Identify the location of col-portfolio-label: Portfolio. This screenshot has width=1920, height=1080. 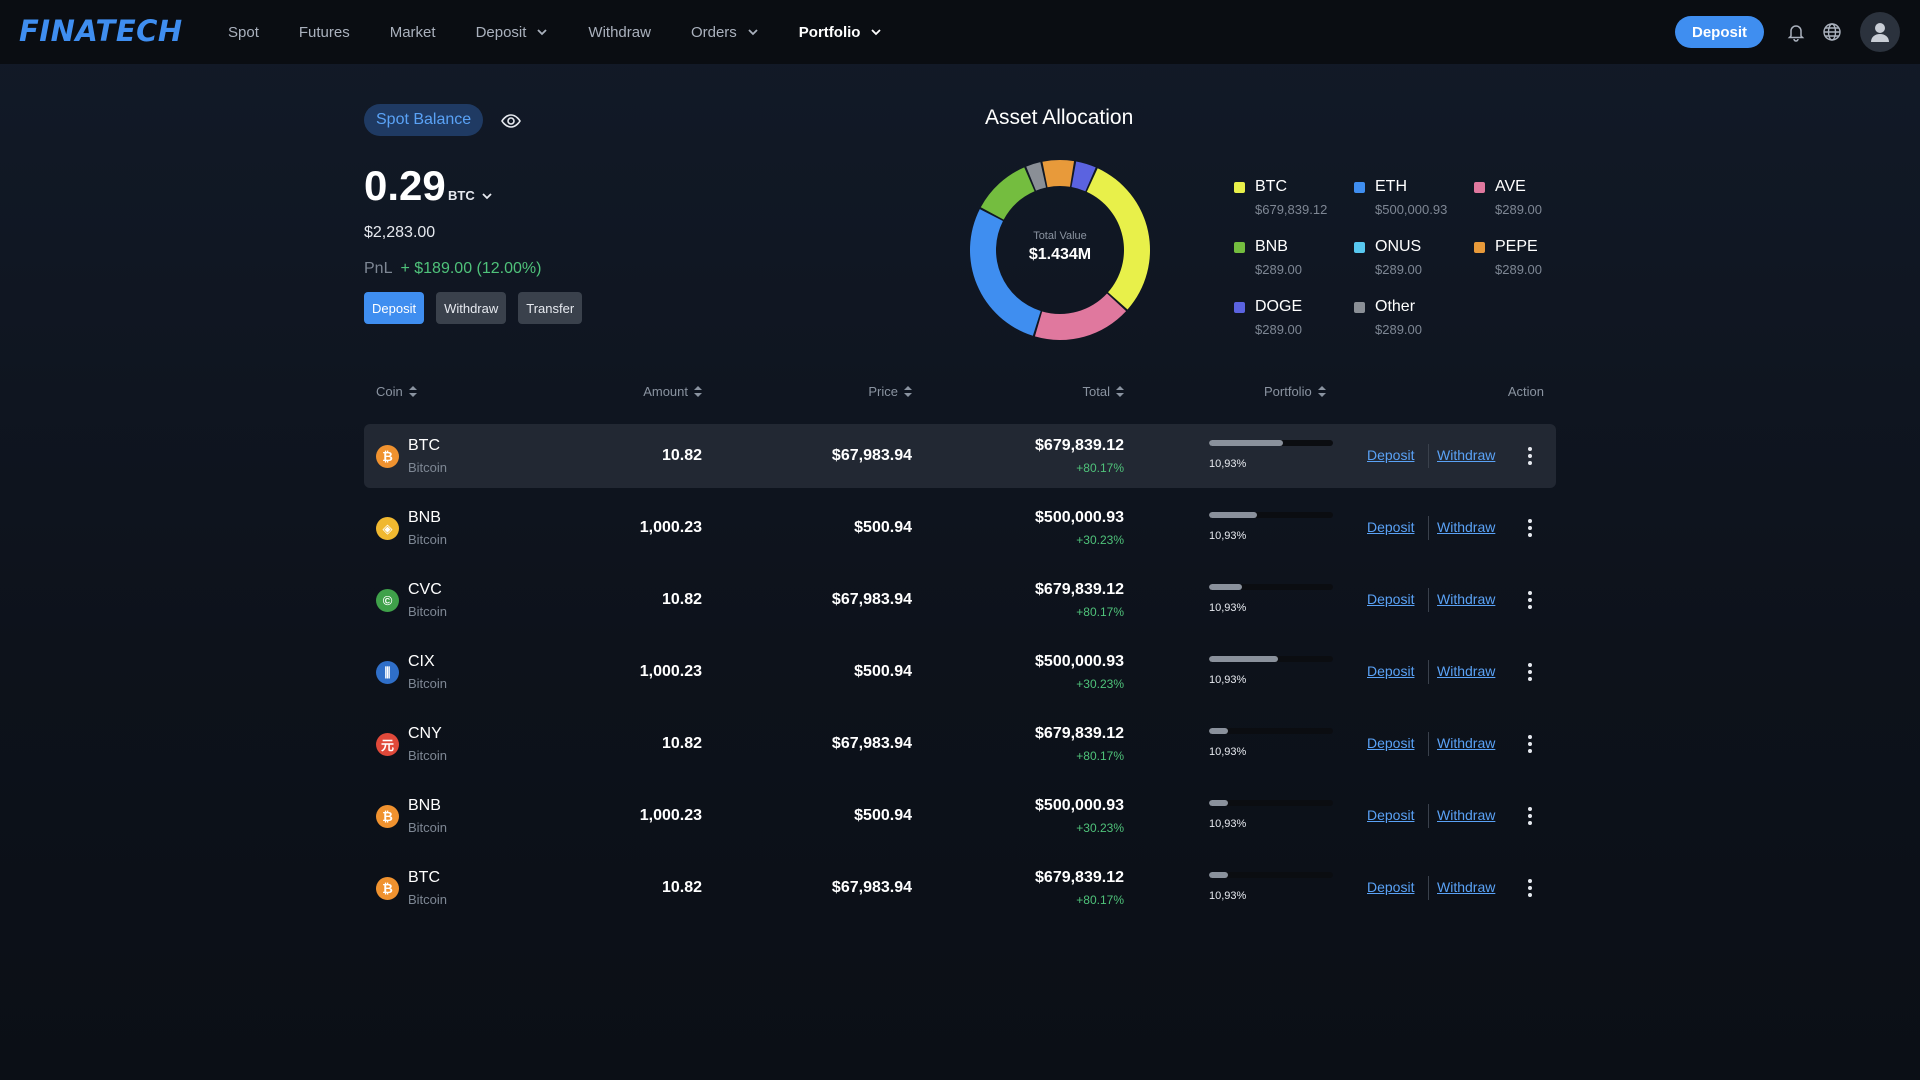
(1288, 391).